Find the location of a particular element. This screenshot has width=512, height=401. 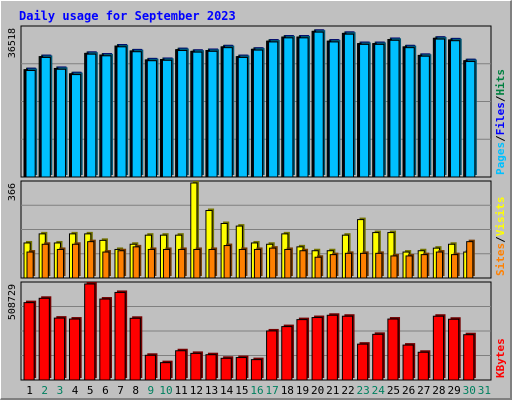

x-tick-label-day-15: 15 is located at coordinates (241, 390).